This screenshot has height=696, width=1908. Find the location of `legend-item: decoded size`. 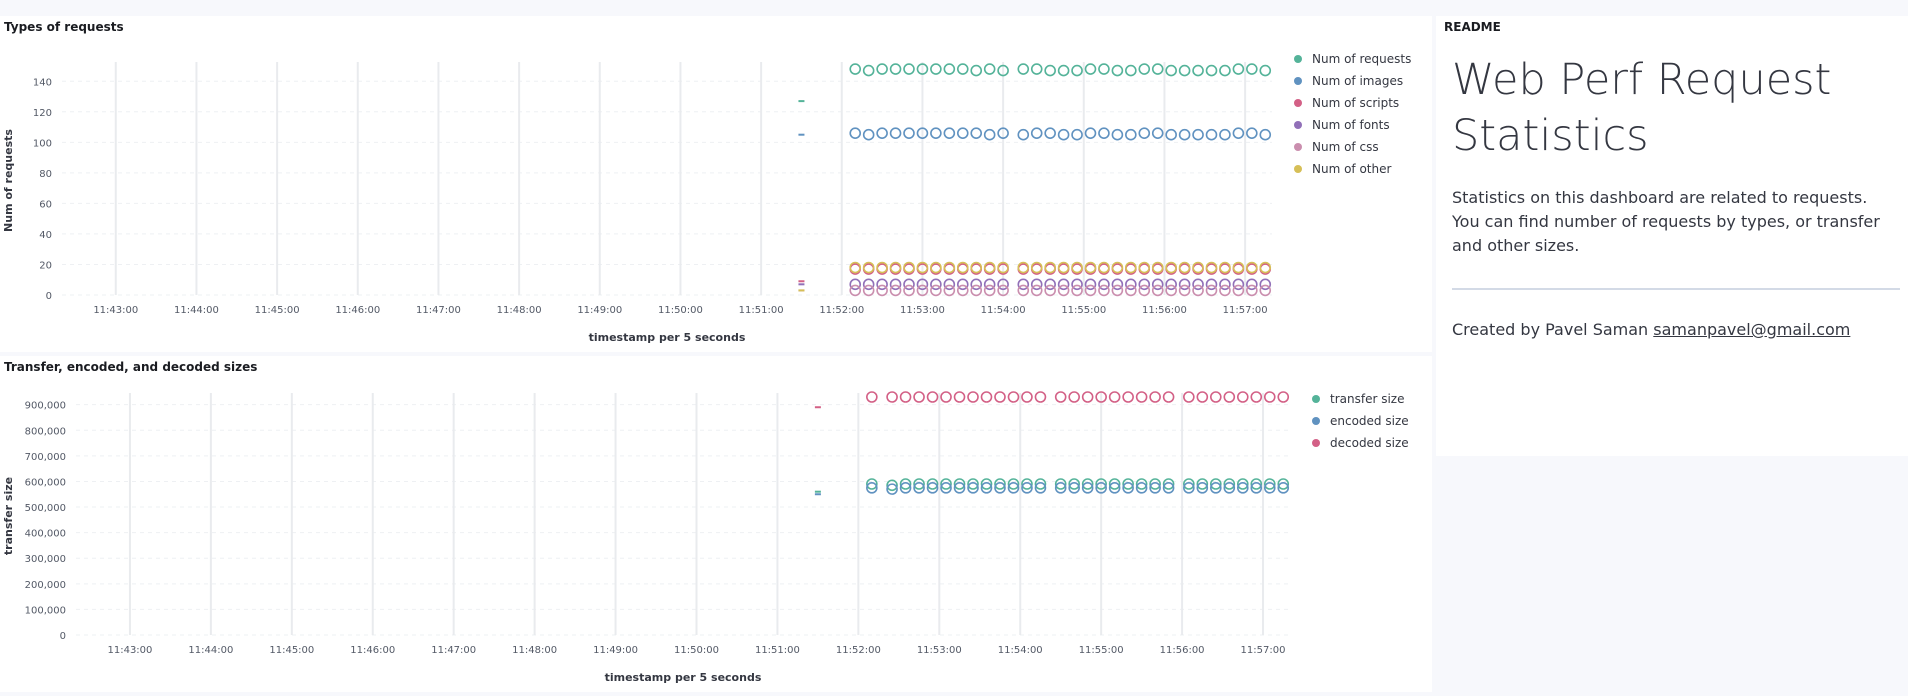

legend-item: decoded size is located at coordinates (1369, 443).